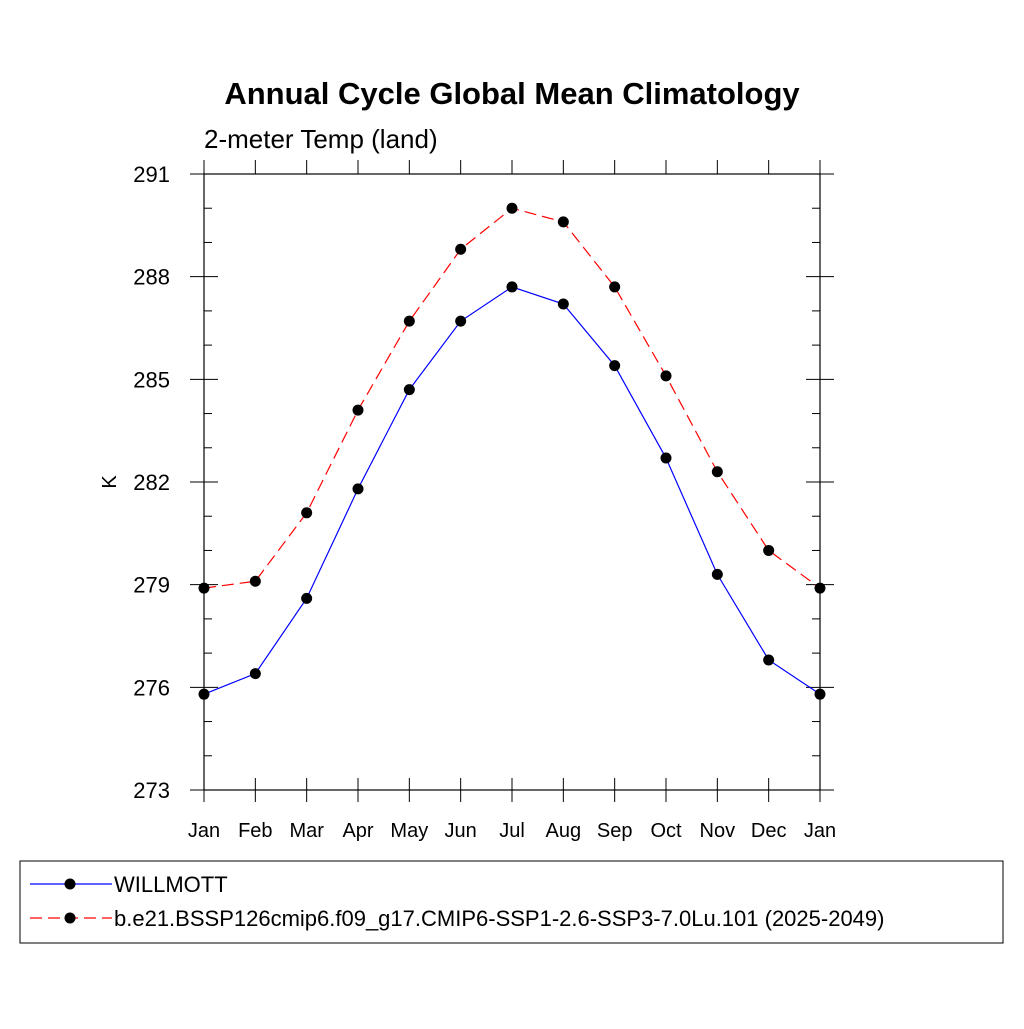 This screenshot has height=1029, width=1024. What do you see at coordinates (321, 139) in the screenshot?
I see `chart-subtitle: 2-meter Temp (land)` at bounding box center [321, 139].